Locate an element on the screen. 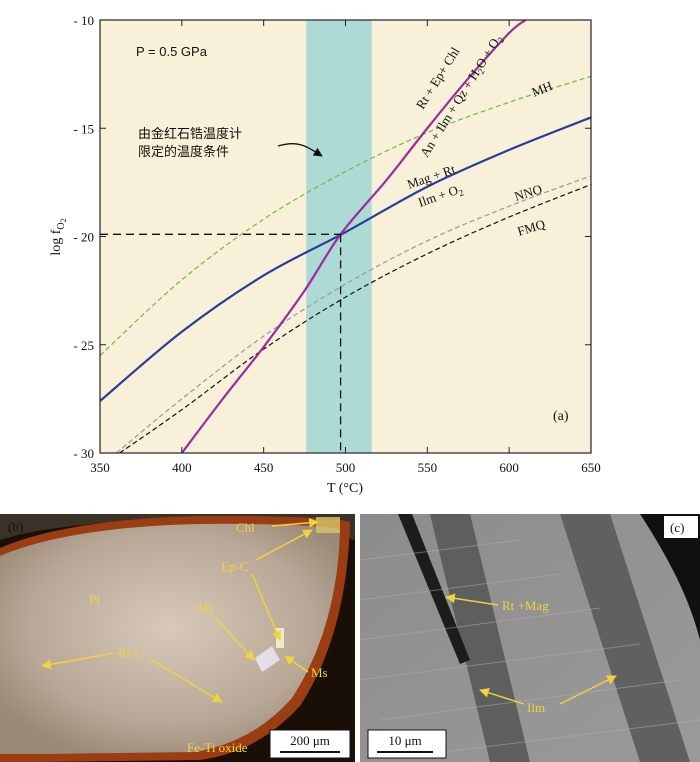  label-pl: Pl is located at coordinates (94, 599).